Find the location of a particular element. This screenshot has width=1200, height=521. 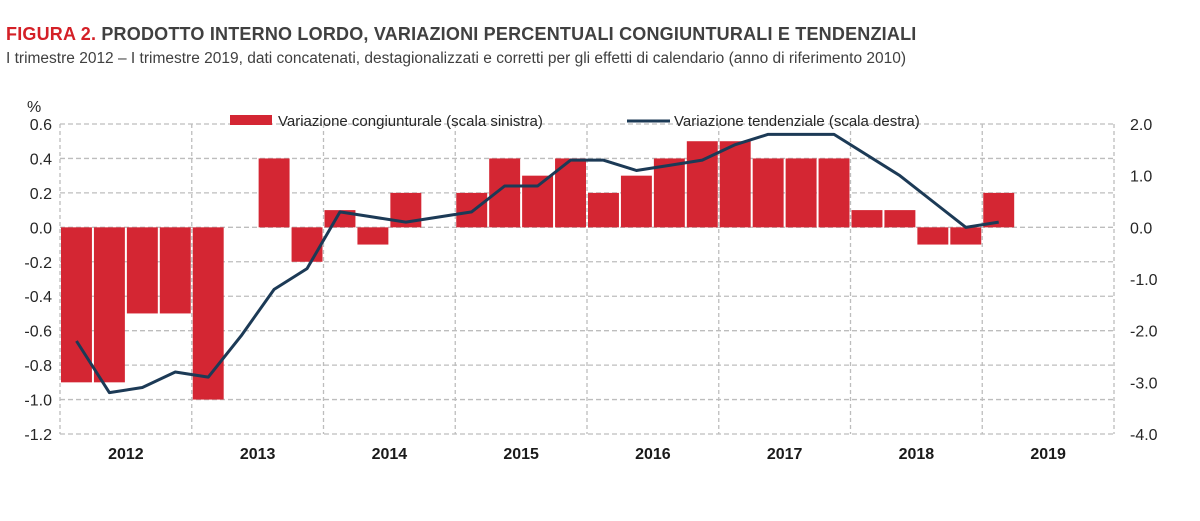

right-axis-tick: -2.0 is located at coordinates (1144, 332).